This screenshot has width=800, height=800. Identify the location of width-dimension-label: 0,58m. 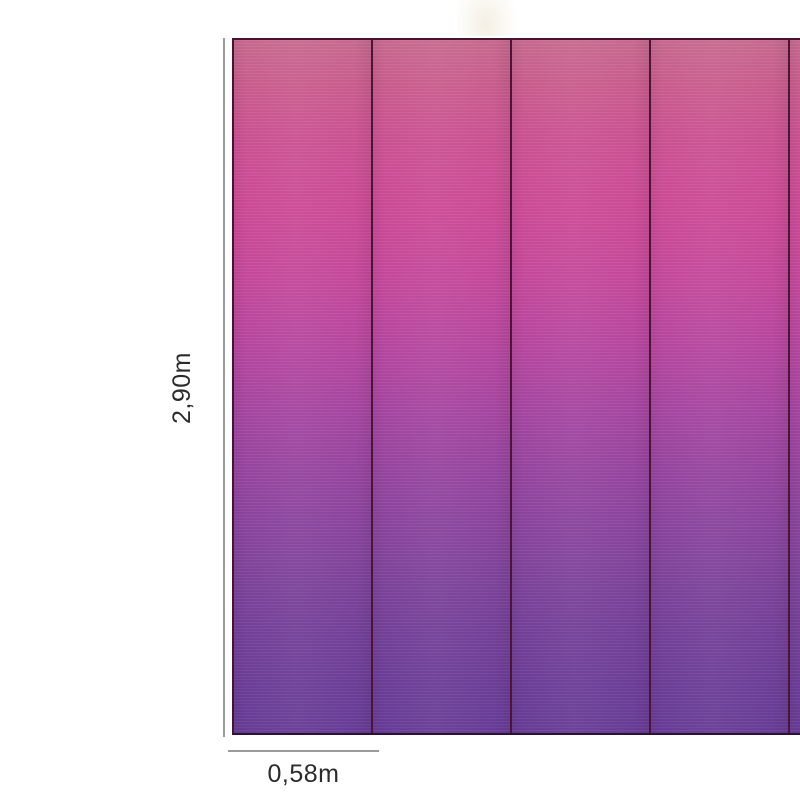
(303, 774).